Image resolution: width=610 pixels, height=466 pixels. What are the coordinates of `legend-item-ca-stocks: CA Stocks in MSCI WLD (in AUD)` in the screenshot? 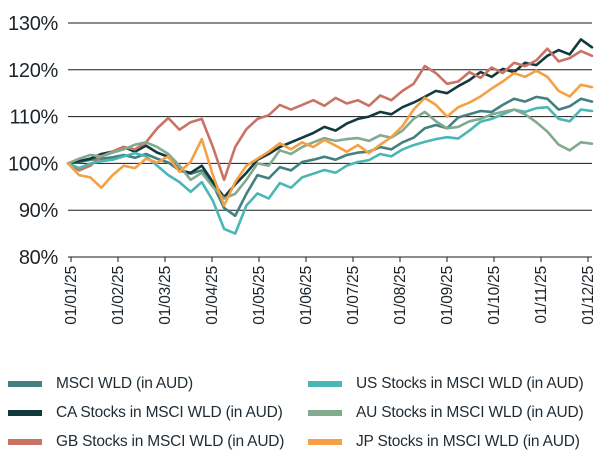 It's located at (158, 412).